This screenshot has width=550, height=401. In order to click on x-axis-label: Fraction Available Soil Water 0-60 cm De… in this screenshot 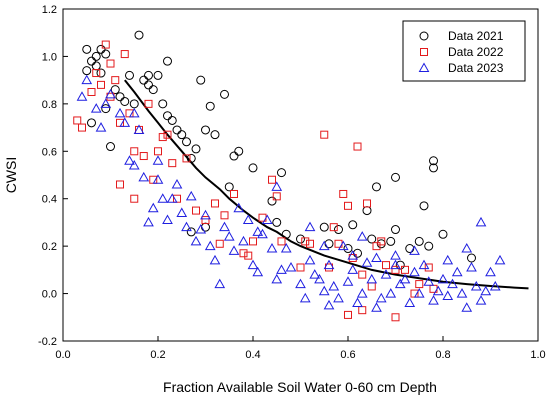, I will do `click(300, 387)`.